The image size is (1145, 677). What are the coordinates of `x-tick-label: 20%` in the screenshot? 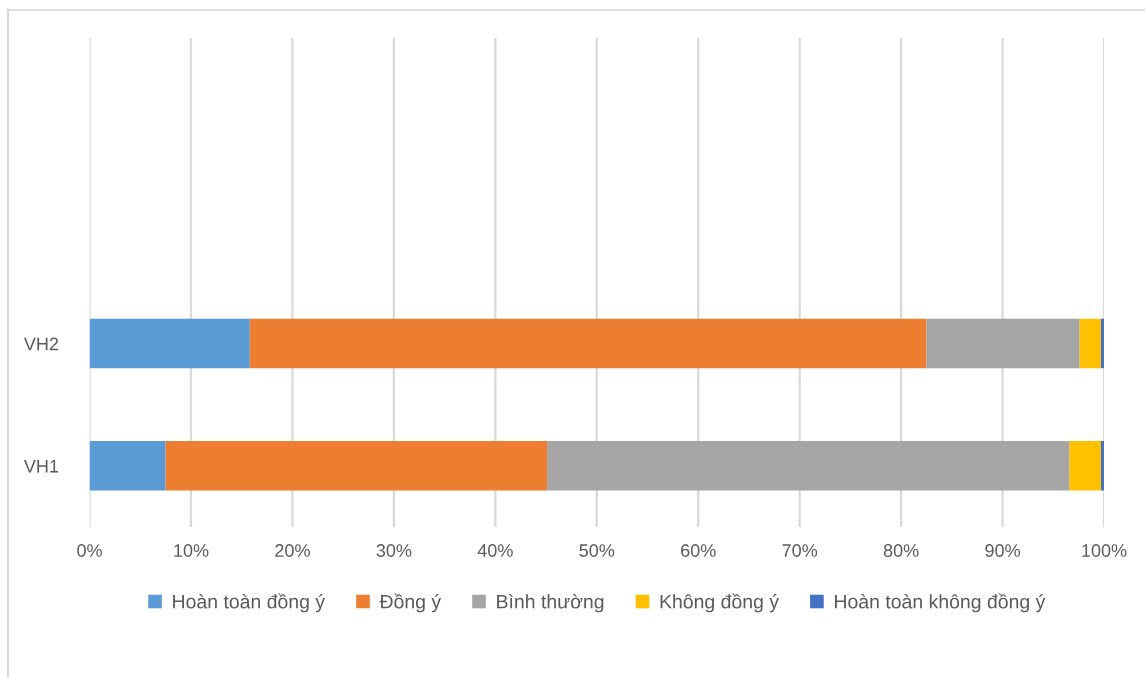 It's located at (292, 550).